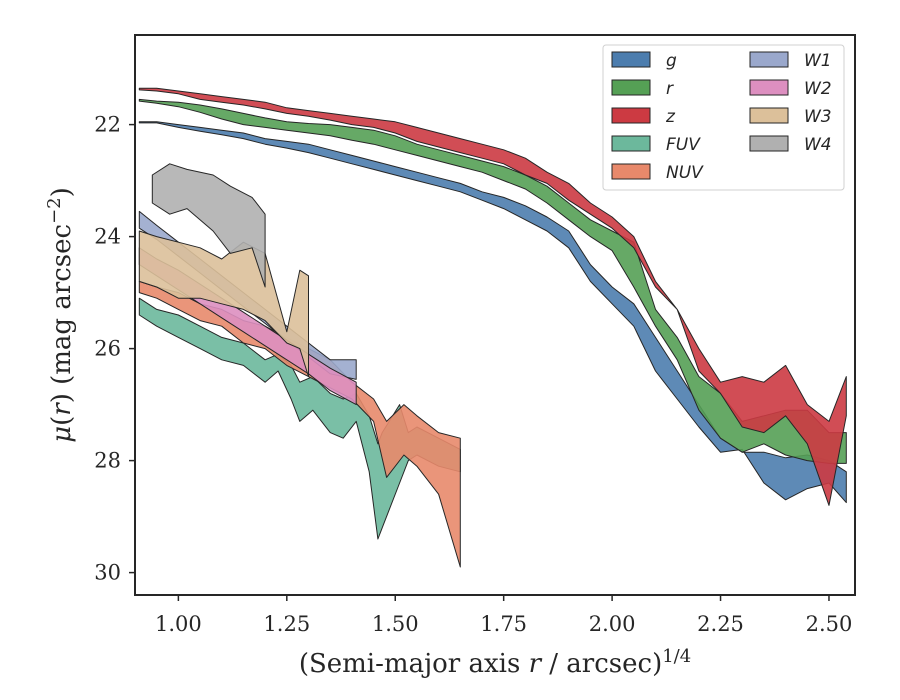 The height and width of the screenshot is (700, 900). Describe the element at coordinates (208, 225) in the screenshot. I see `series-band-w4` at that location.